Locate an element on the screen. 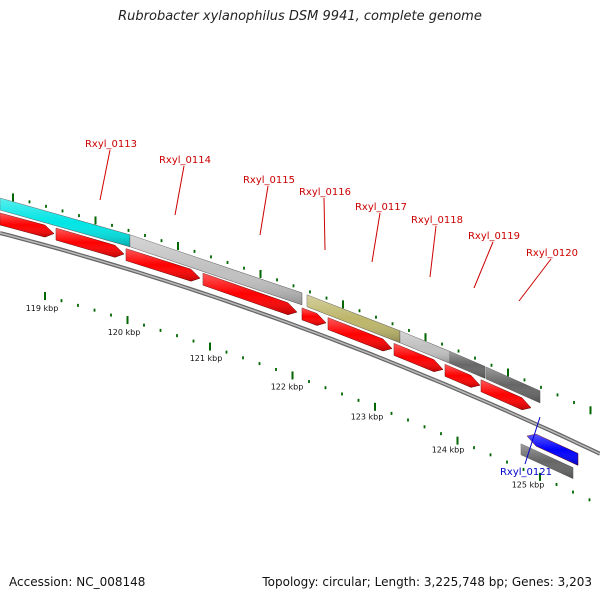 Image resolution: width=600 pixels, height=600 pixels. gene-label: Rxyl_0120 is located at coordinates (552, 253).